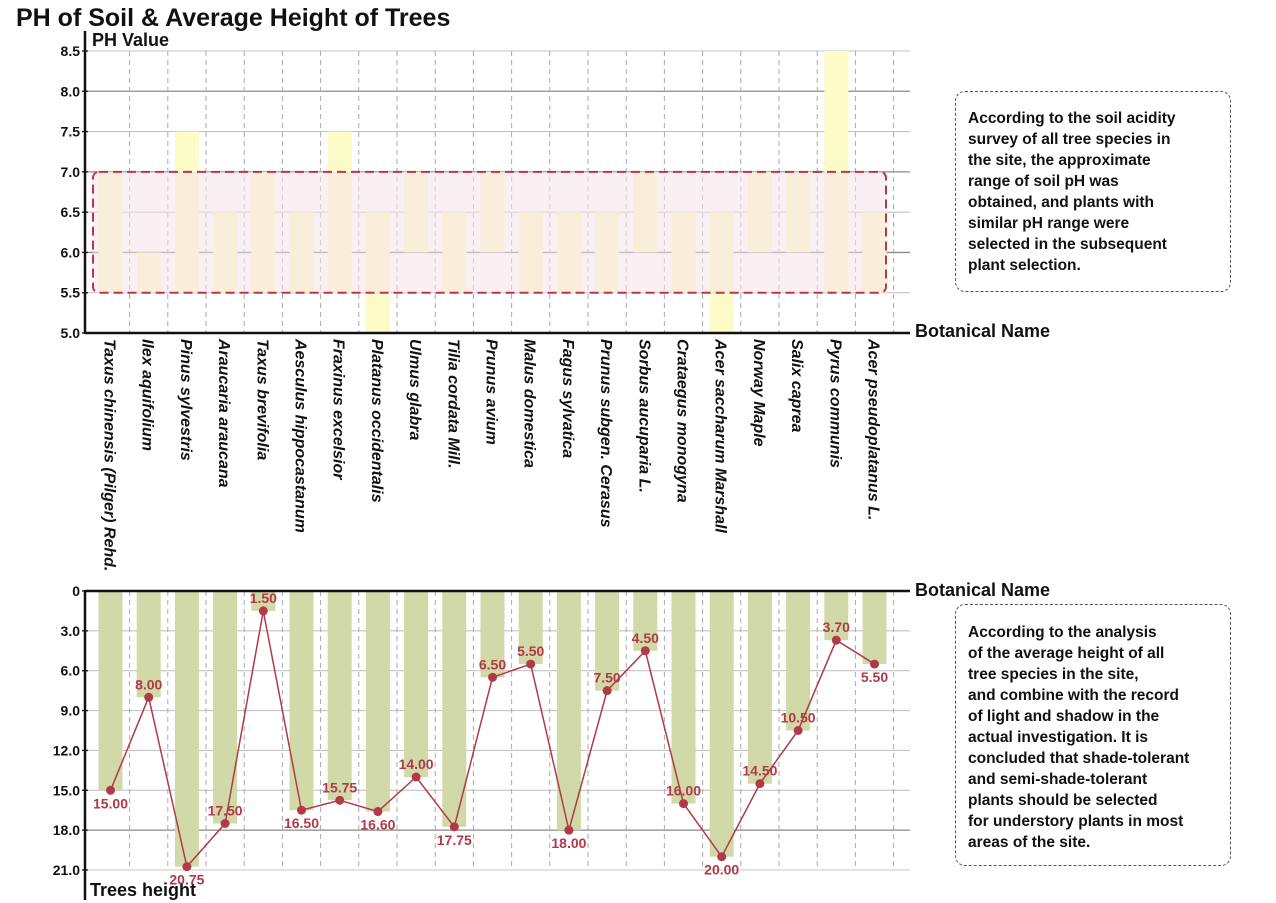 This screenshot has height=903, width=1276. What do you see at coordinates (452, 404) in the screenshot?
I see `species-label: Tilia cordata Mill.` at bounding box center [452, 404].